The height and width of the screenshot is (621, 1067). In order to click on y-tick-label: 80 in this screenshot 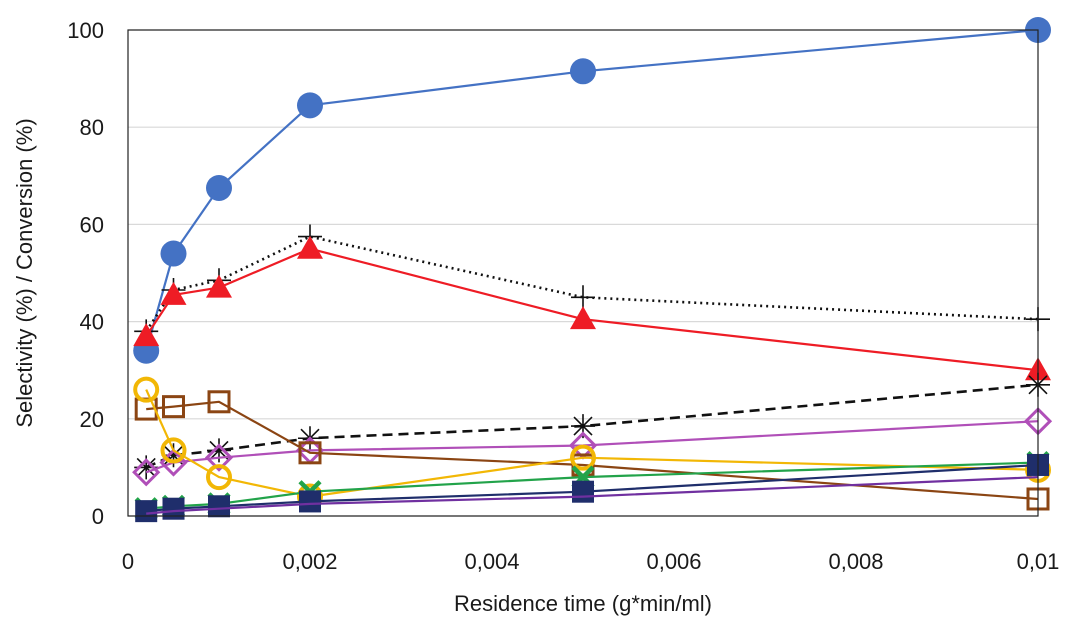, I will do `click(92, 127)`.